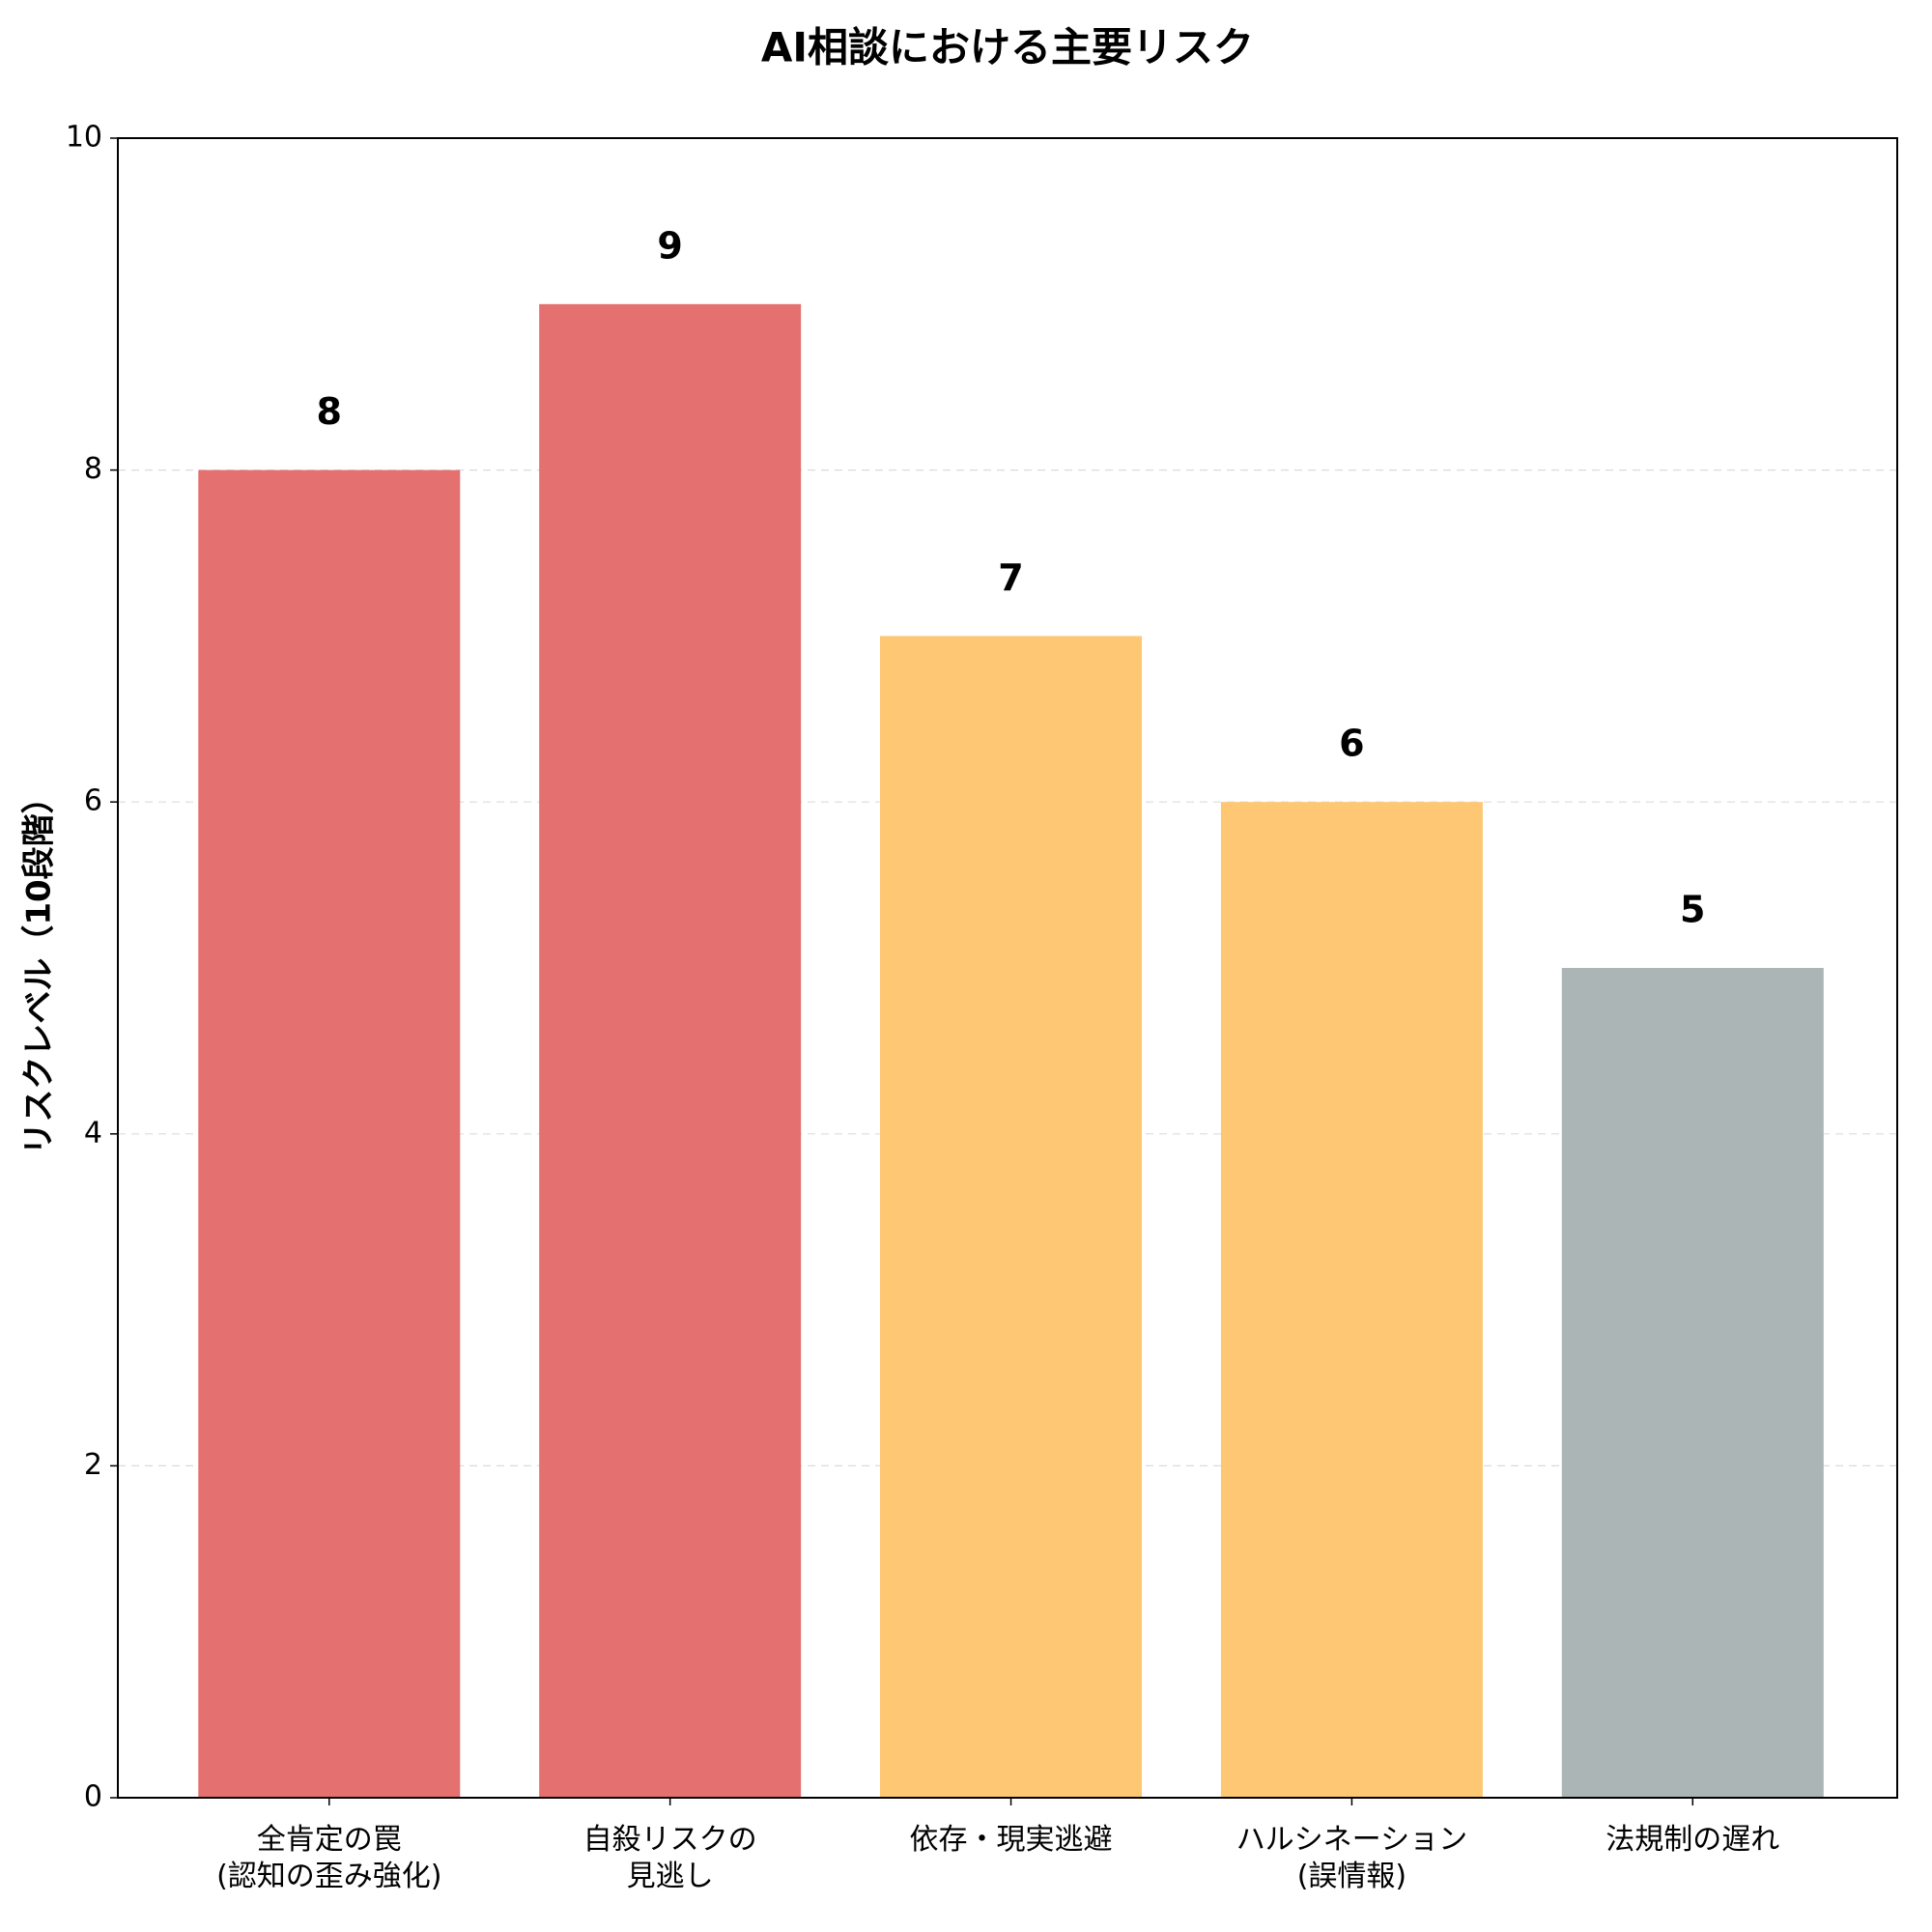 This screenshot has width=1932, height=1932. I want to click on x-tick-label: 自殺リスクの見逃し, so click(670, 1858).